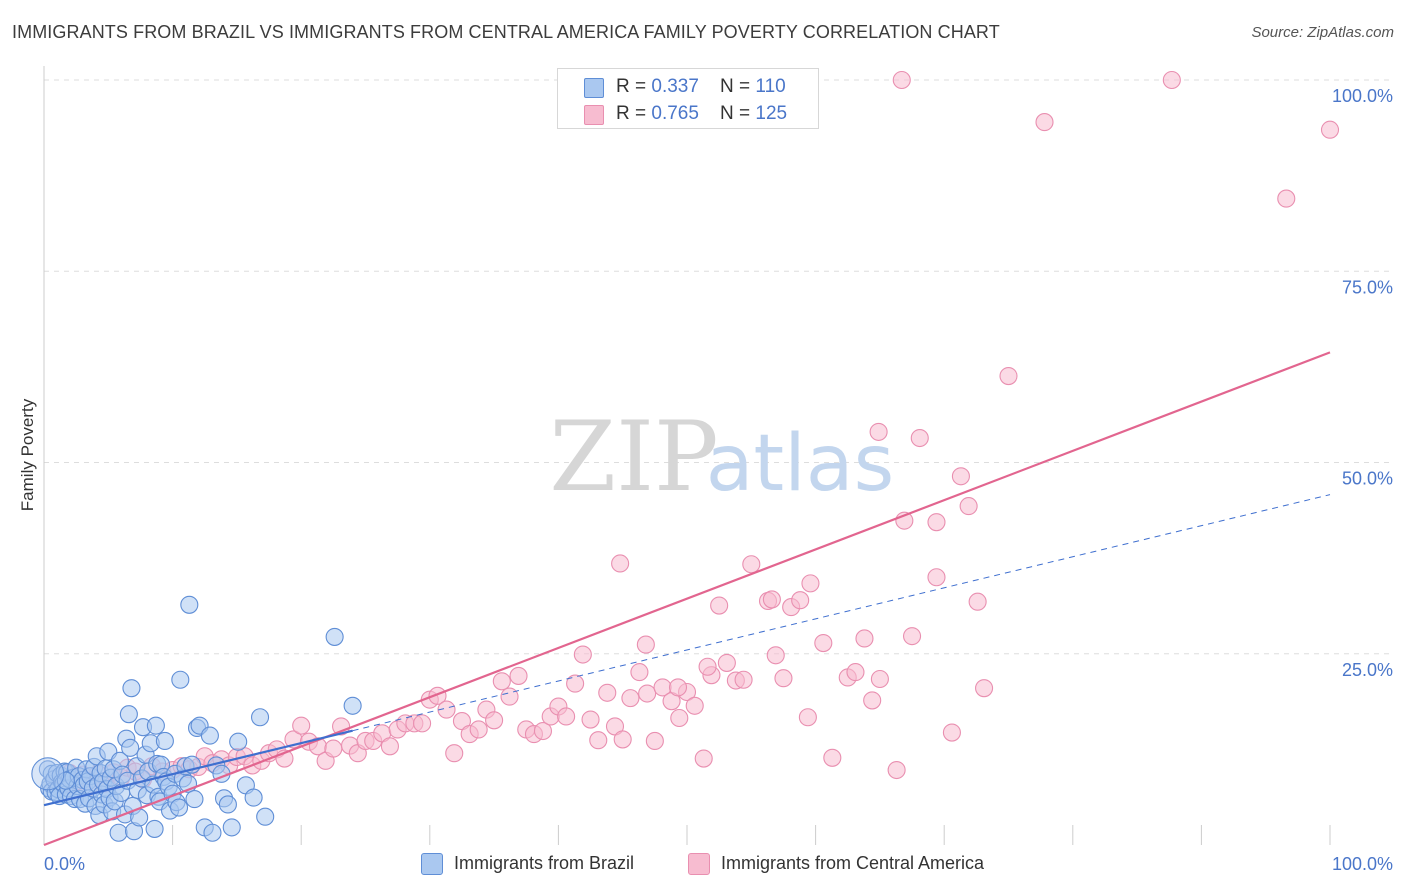  What do you see at coordinates (800, 464) in the screenshot?
I see `watermark-atlas: atlas` at bounding box center [800, 464].